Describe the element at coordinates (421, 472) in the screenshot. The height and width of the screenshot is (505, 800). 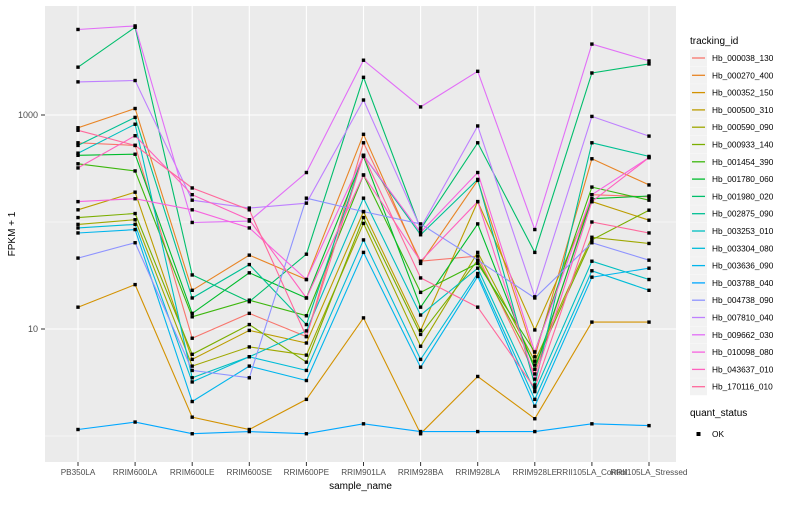
I see `x-tick-label: RRIM928BA` at that location.